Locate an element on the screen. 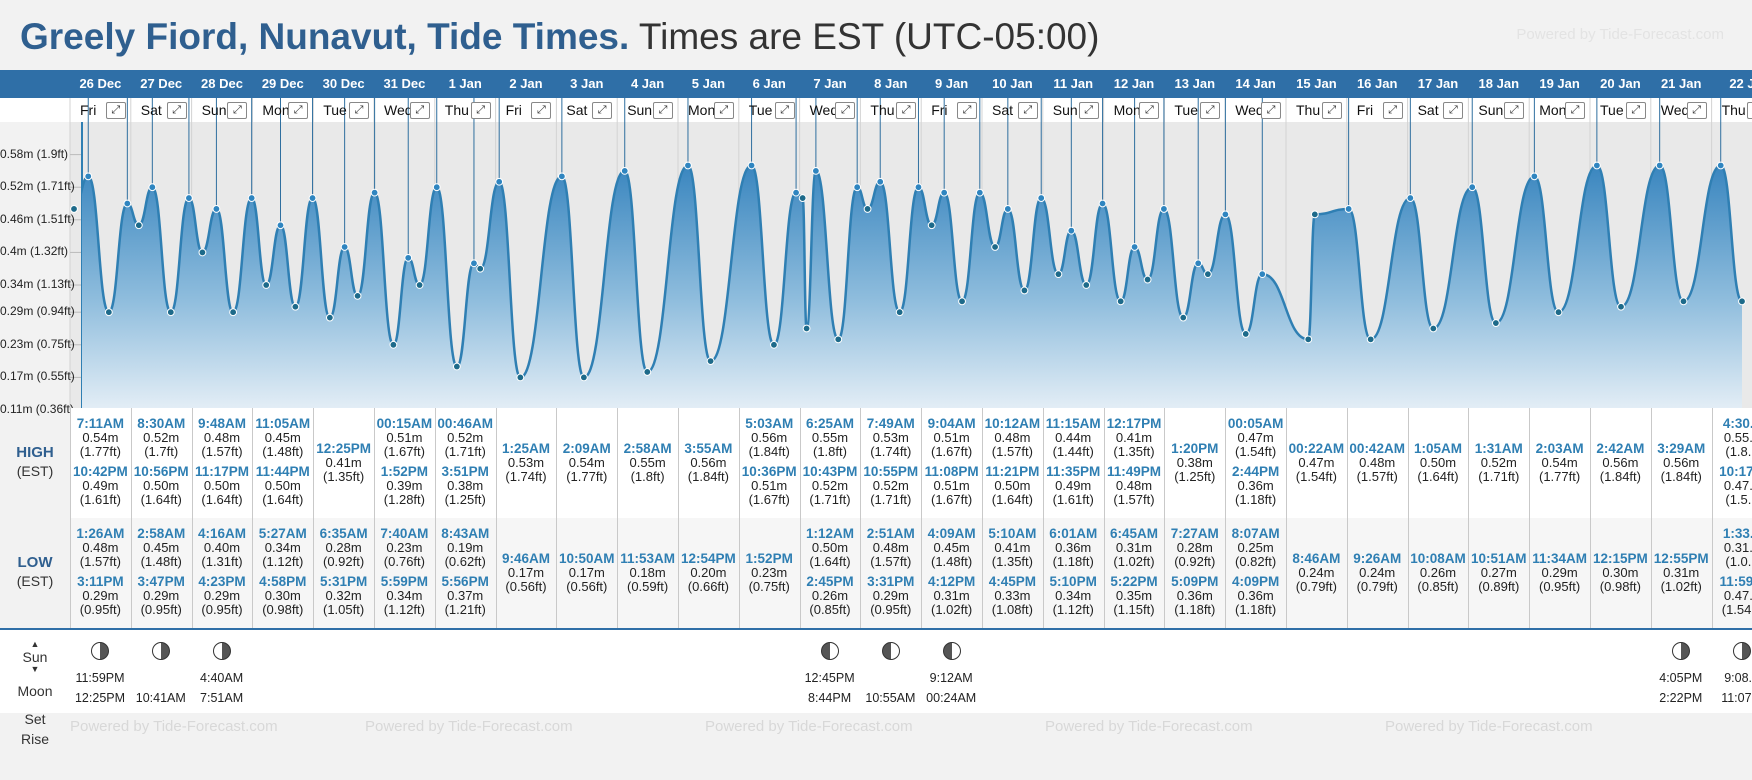 The width and height of the screenshot is (1752, 780). sun-toggle: ▲ Sun ▼ is located at coordinates (35, 657).